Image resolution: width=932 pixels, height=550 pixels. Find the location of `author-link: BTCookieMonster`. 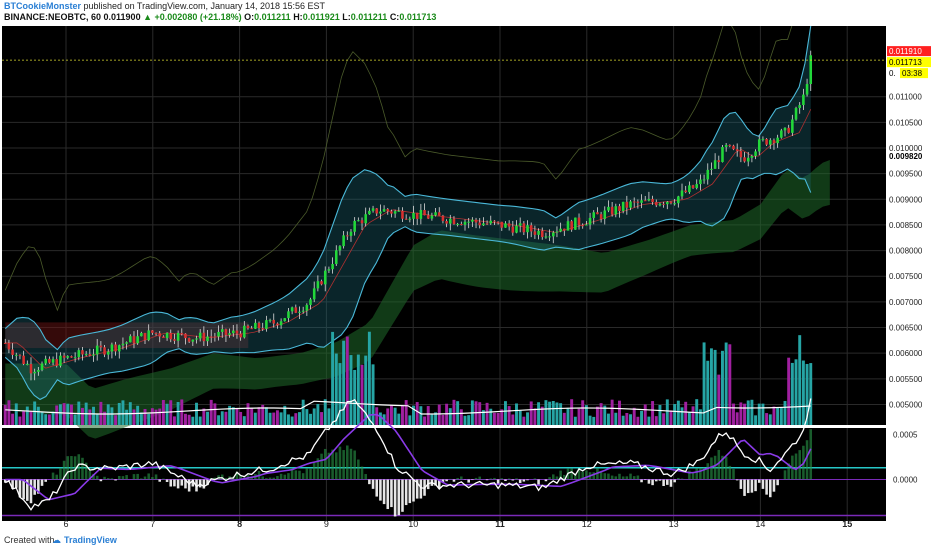

author-link: BTCookieMonster is located at coordinates (43, 6).